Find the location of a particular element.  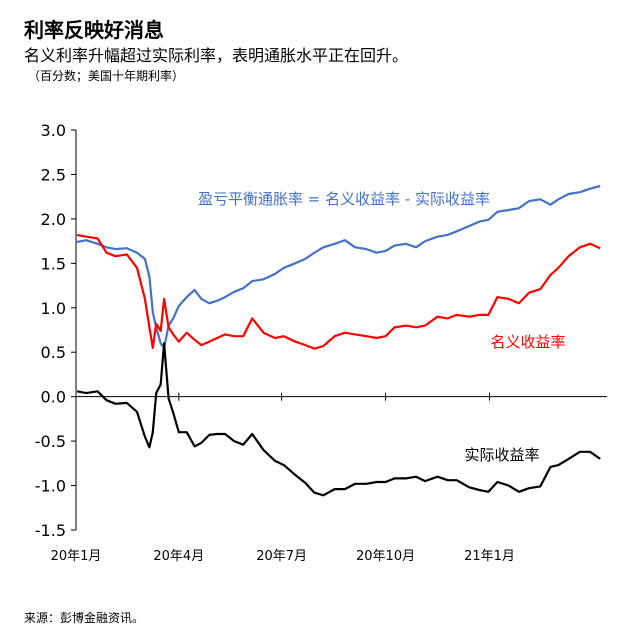

x-tick-label: 21年1月 is located at coordinates (489, 556).